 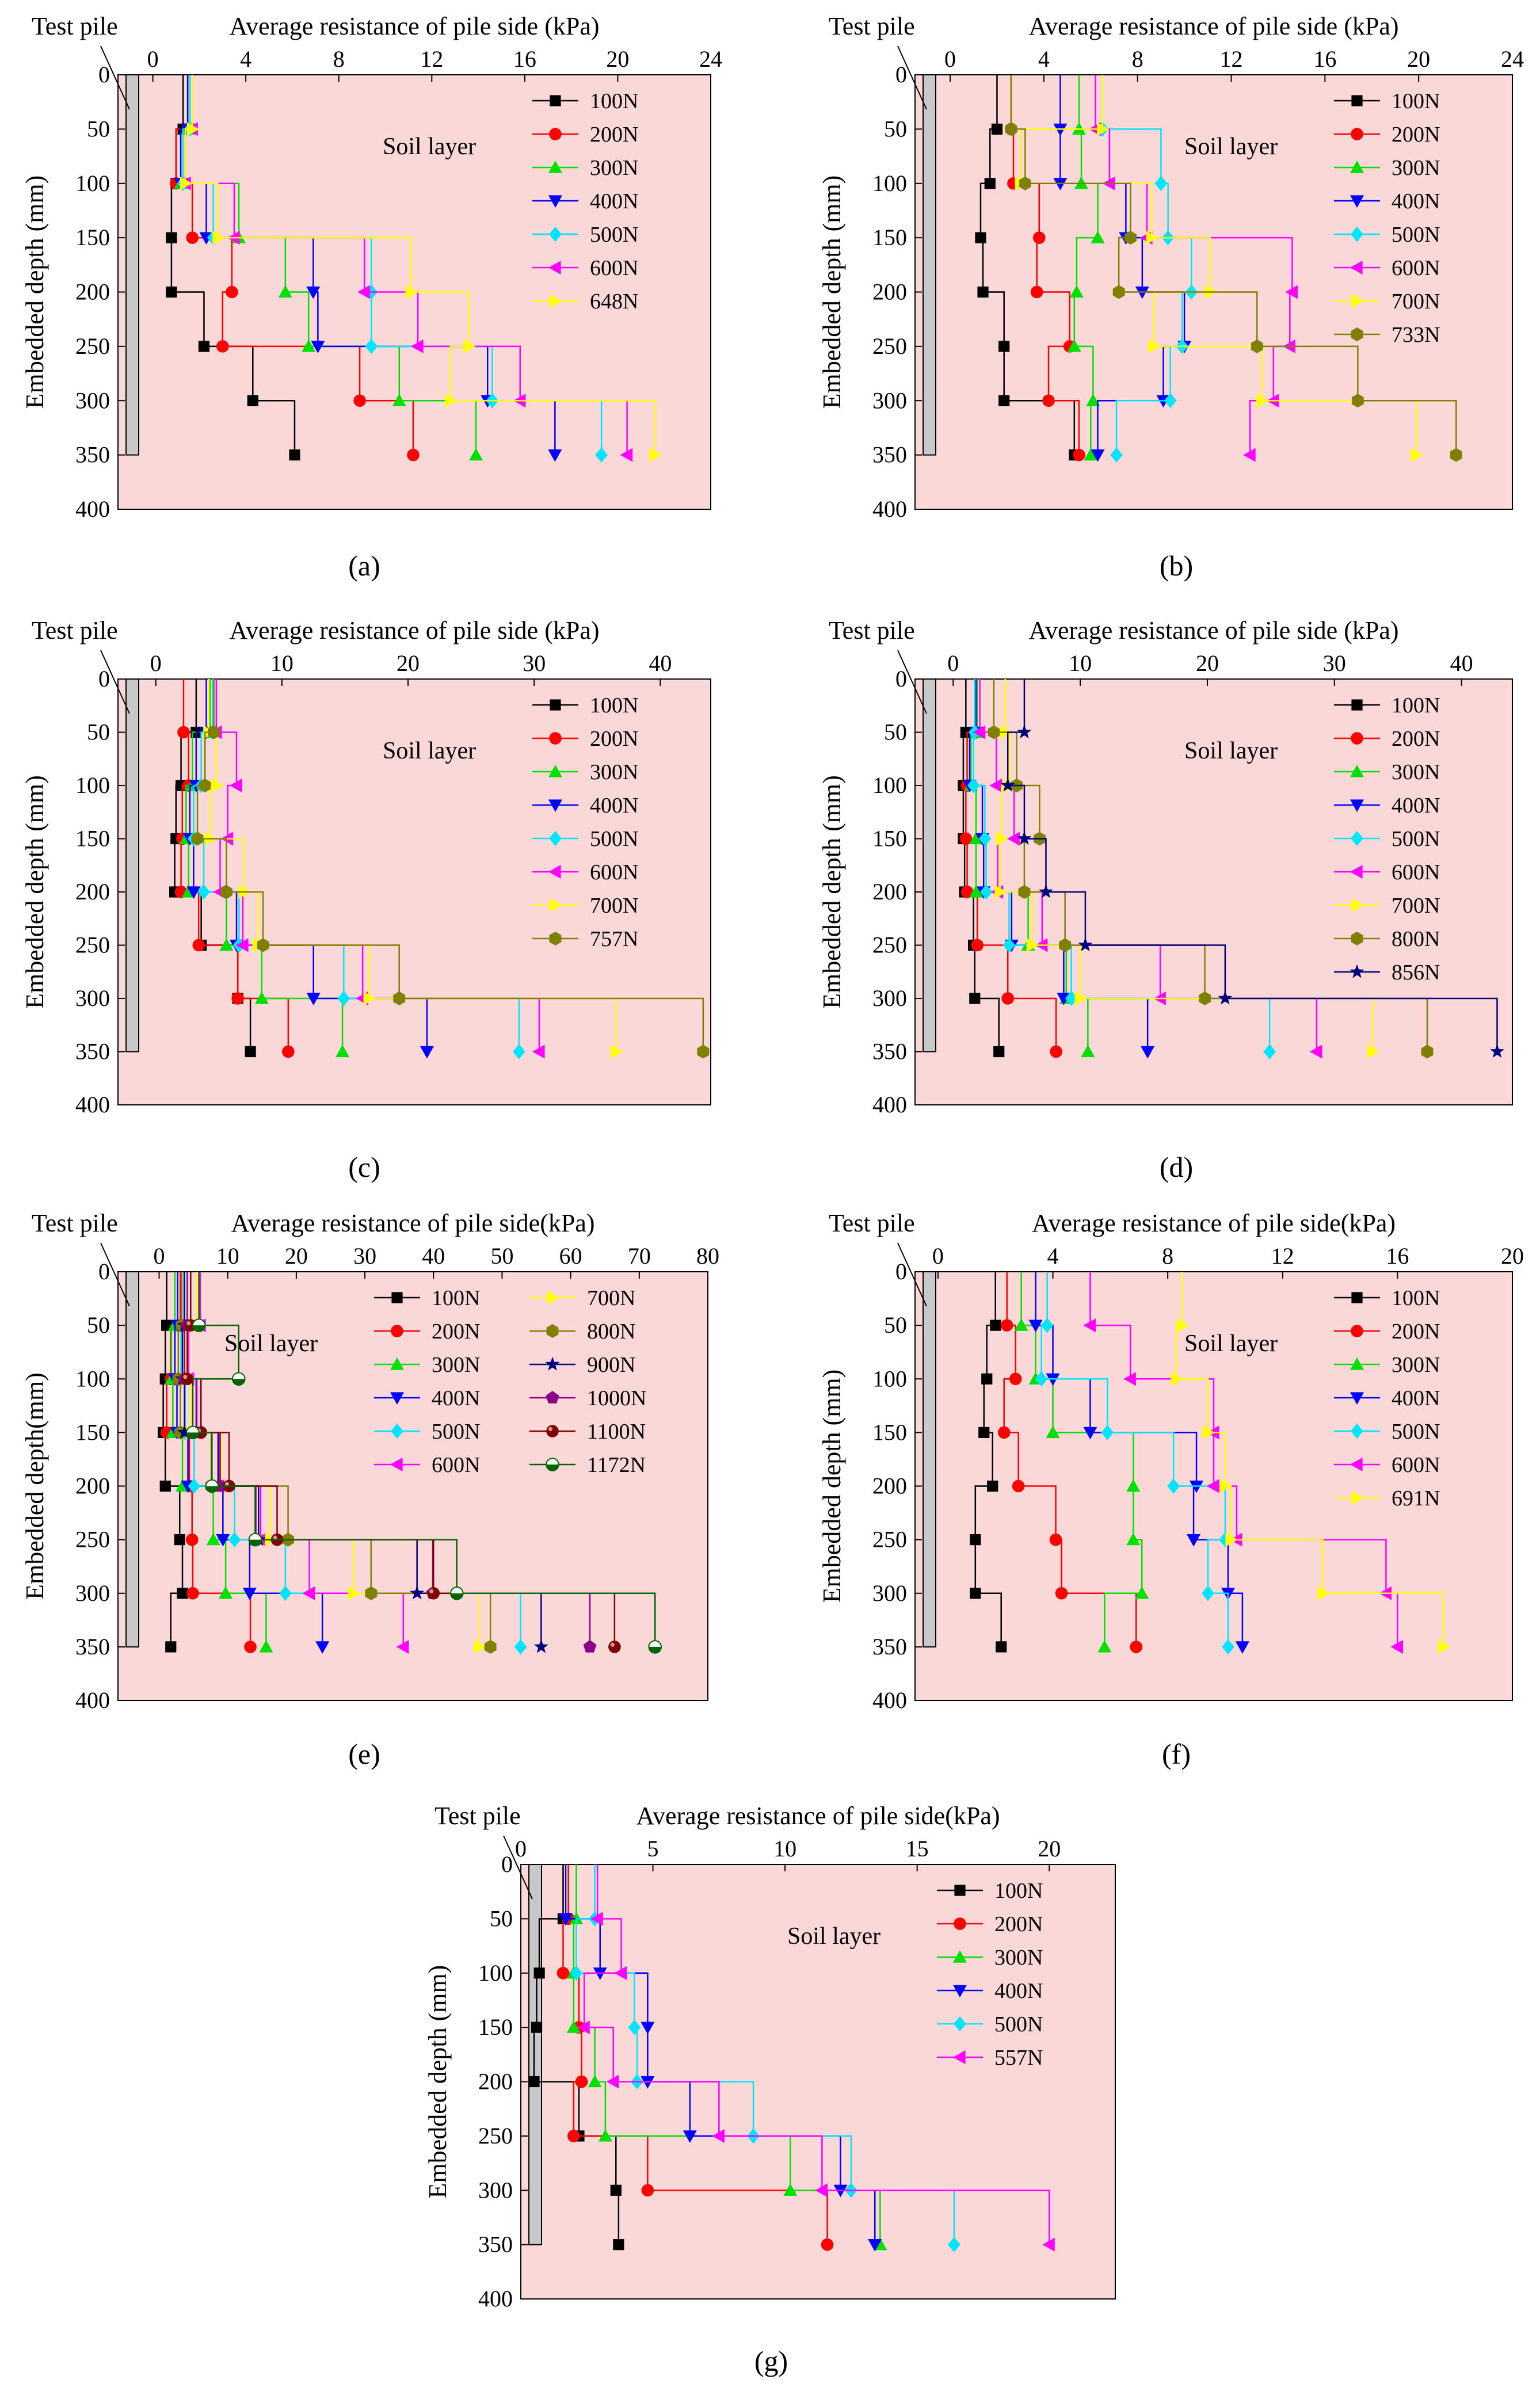 What do you see at coordinates (929, 265) in the screenshot?
I see `test-pile-b` at bounding box center [929, 265].